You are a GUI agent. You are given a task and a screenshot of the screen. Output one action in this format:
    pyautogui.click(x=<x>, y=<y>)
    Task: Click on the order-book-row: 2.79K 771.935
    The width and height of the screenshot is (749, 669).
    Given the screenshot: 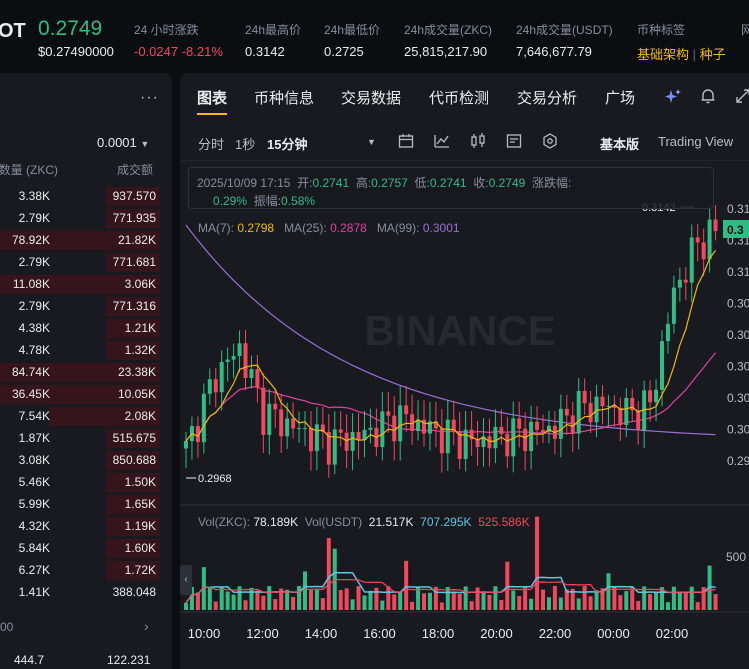 What is the action you would take?
    pyautogui.click(x=80, y=218)
    